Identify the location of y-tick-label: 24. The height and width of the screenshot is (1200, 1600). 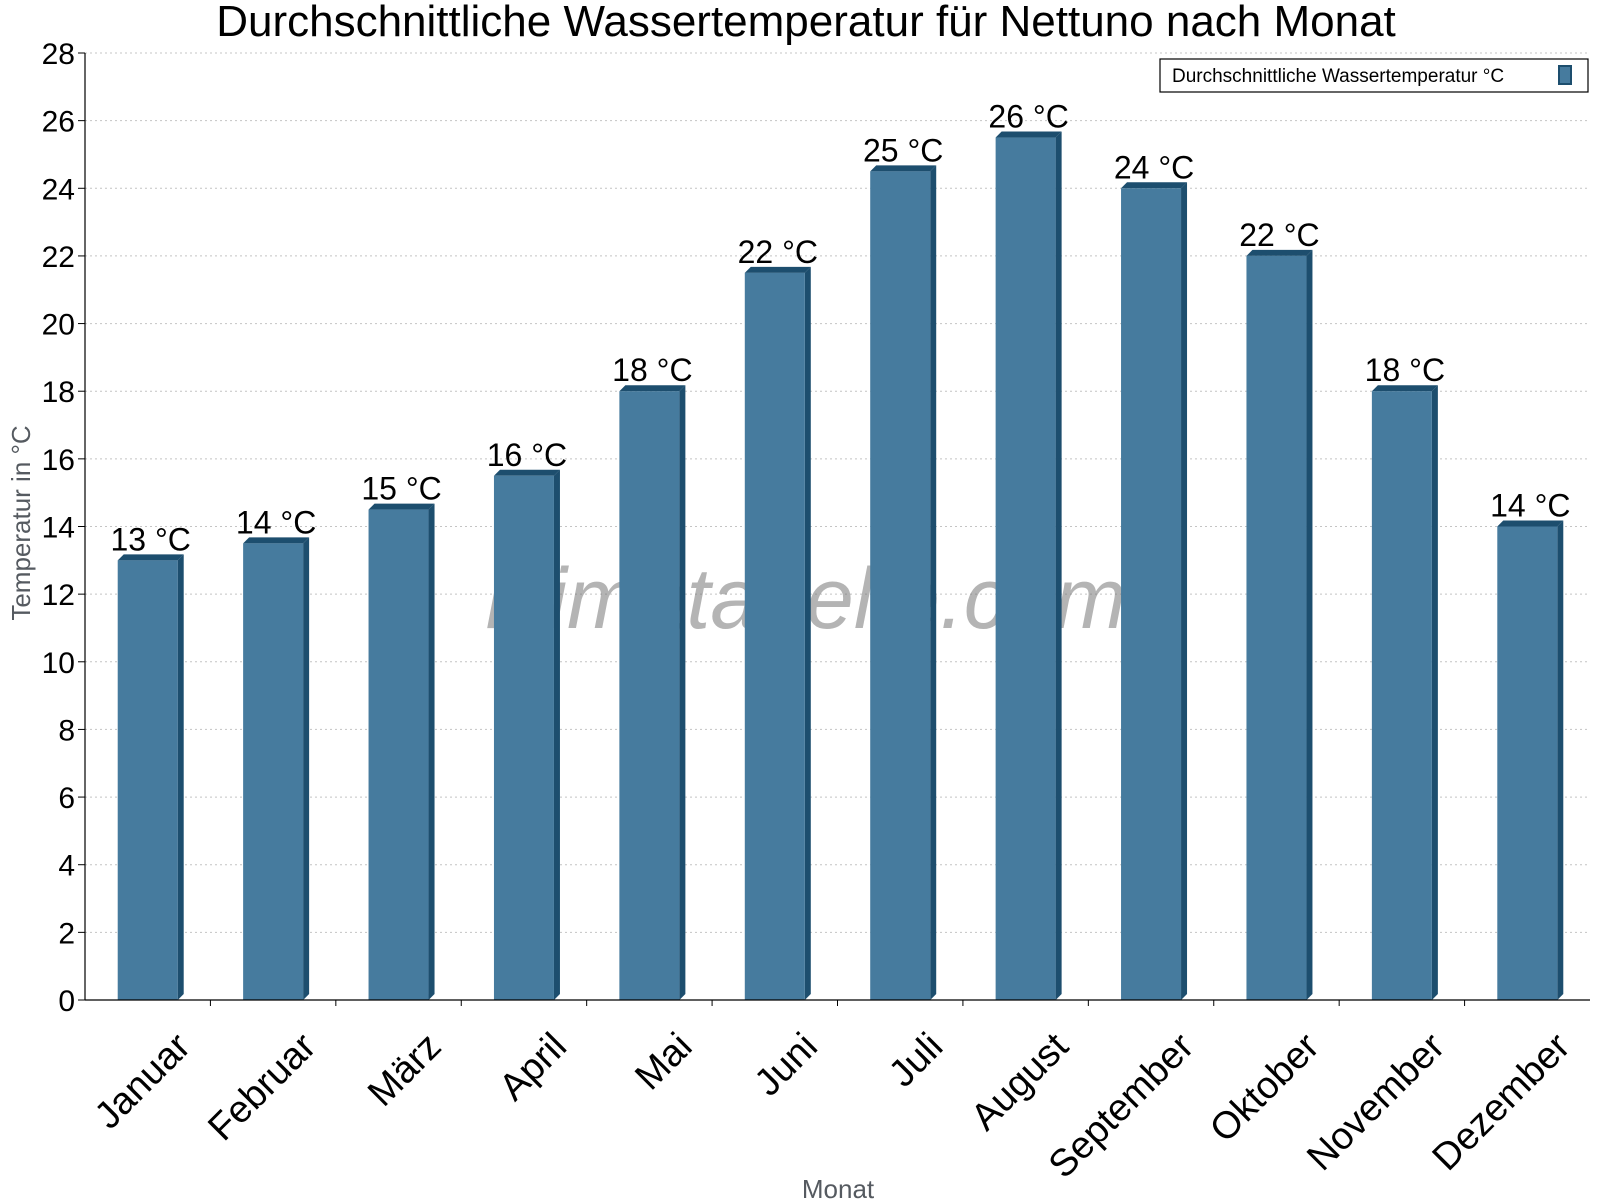
(58, 189).